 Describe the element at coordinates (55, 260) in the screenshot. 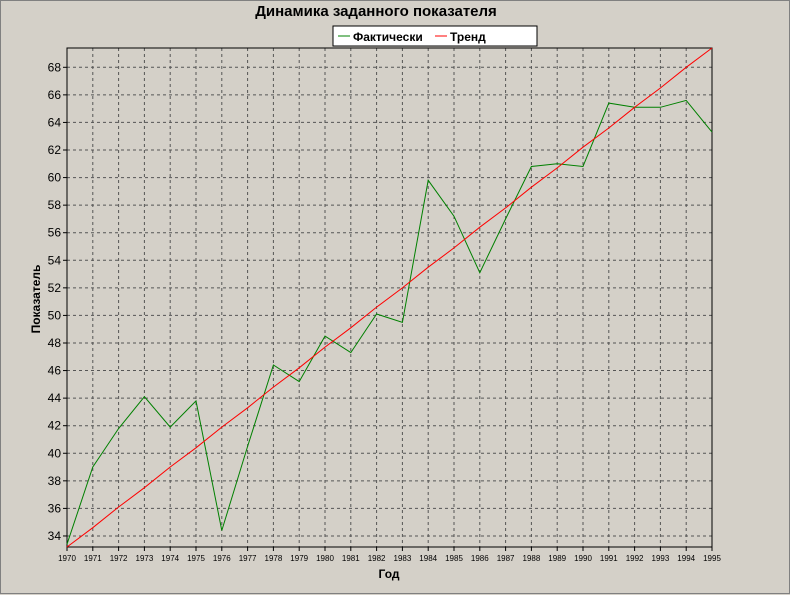

I see `y-tick-label: 54` at that location.